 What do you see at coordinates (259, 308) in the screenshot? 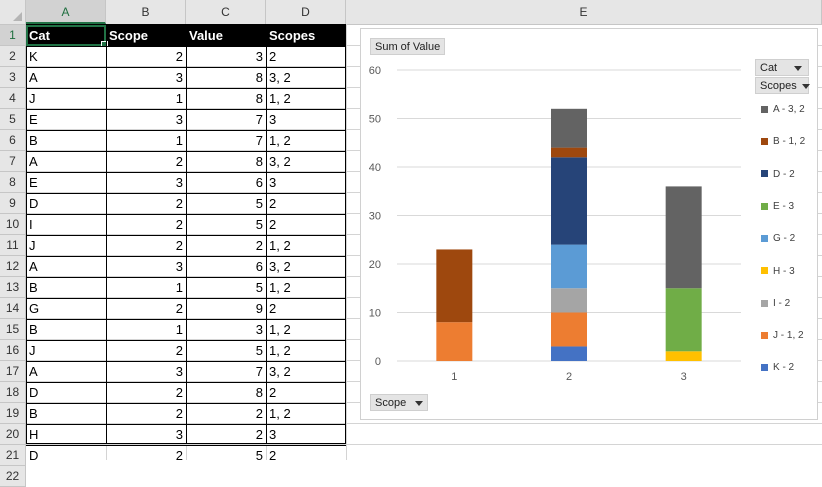
I see `cell-value: 9` at bounding box center [259, 308].